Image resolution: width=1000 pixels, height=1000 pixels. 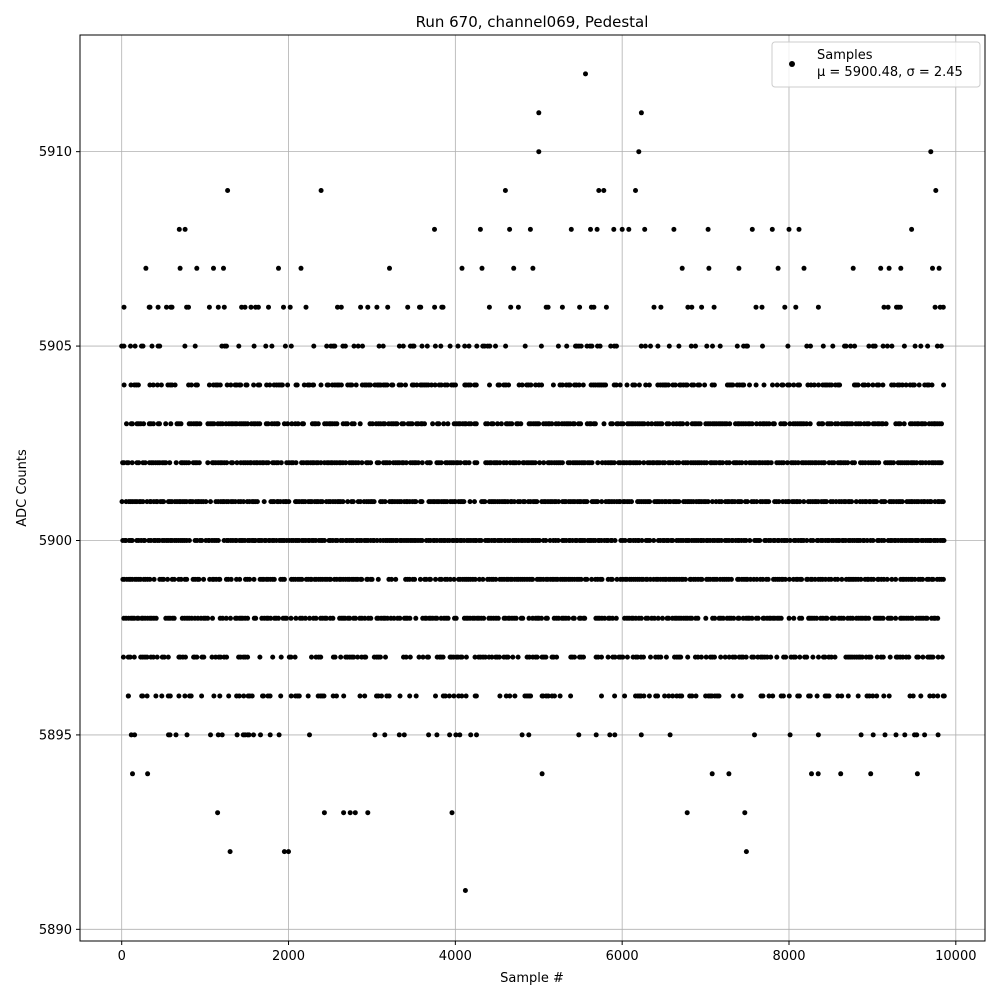 I want to click on y-tick-label: 5890, so click(x=55, y=930).